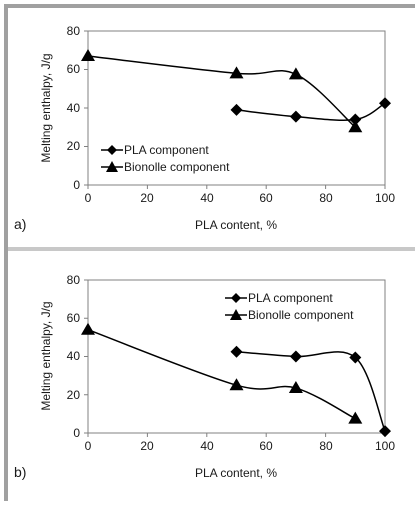 The height and width of the screenshot is (505, 419). What do you see at coordinates (88, 198) in the screenshot?
I see `x-tick-label-a-0: 0` at bounding box center [88, 198].